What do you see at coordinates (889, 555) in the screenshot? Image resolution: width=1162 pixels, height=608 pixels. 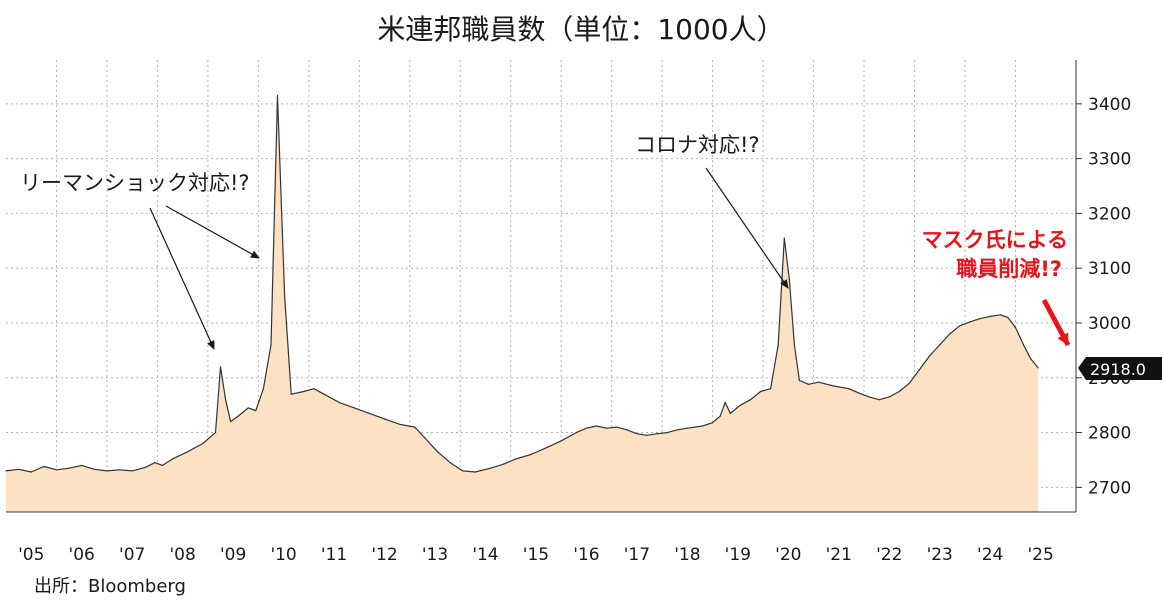 I see `x-tick-label: '22` at bounding box center [889, 555].